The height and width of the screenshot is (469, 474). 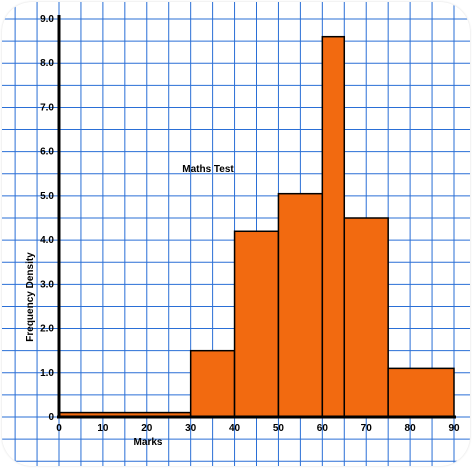 I want to click on y-tick-label: 9.0, so click(x=47, y=19).